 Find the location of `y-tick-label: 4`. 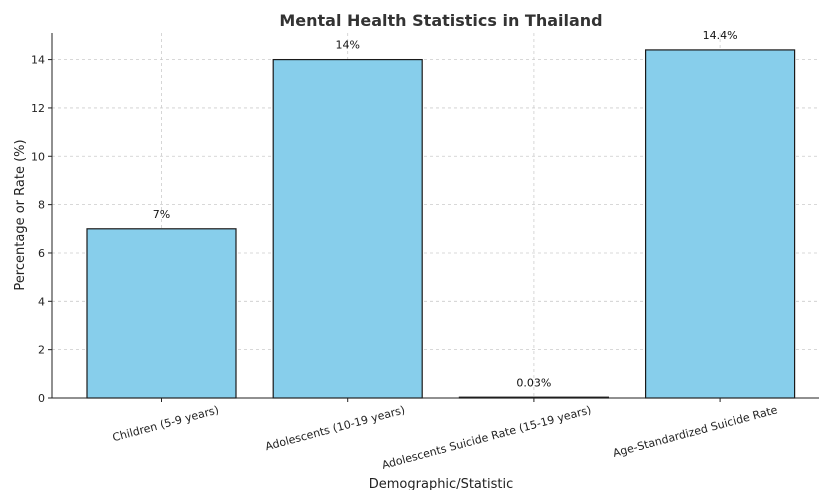

y-tick-label: 4 is located at coordinates (41, 301).